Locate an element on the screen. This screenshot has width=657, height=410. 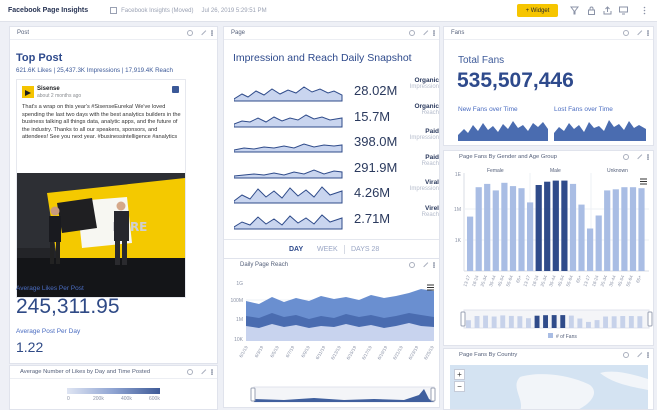
reach-chart-menu-icon is located at coordinates (430, 287).